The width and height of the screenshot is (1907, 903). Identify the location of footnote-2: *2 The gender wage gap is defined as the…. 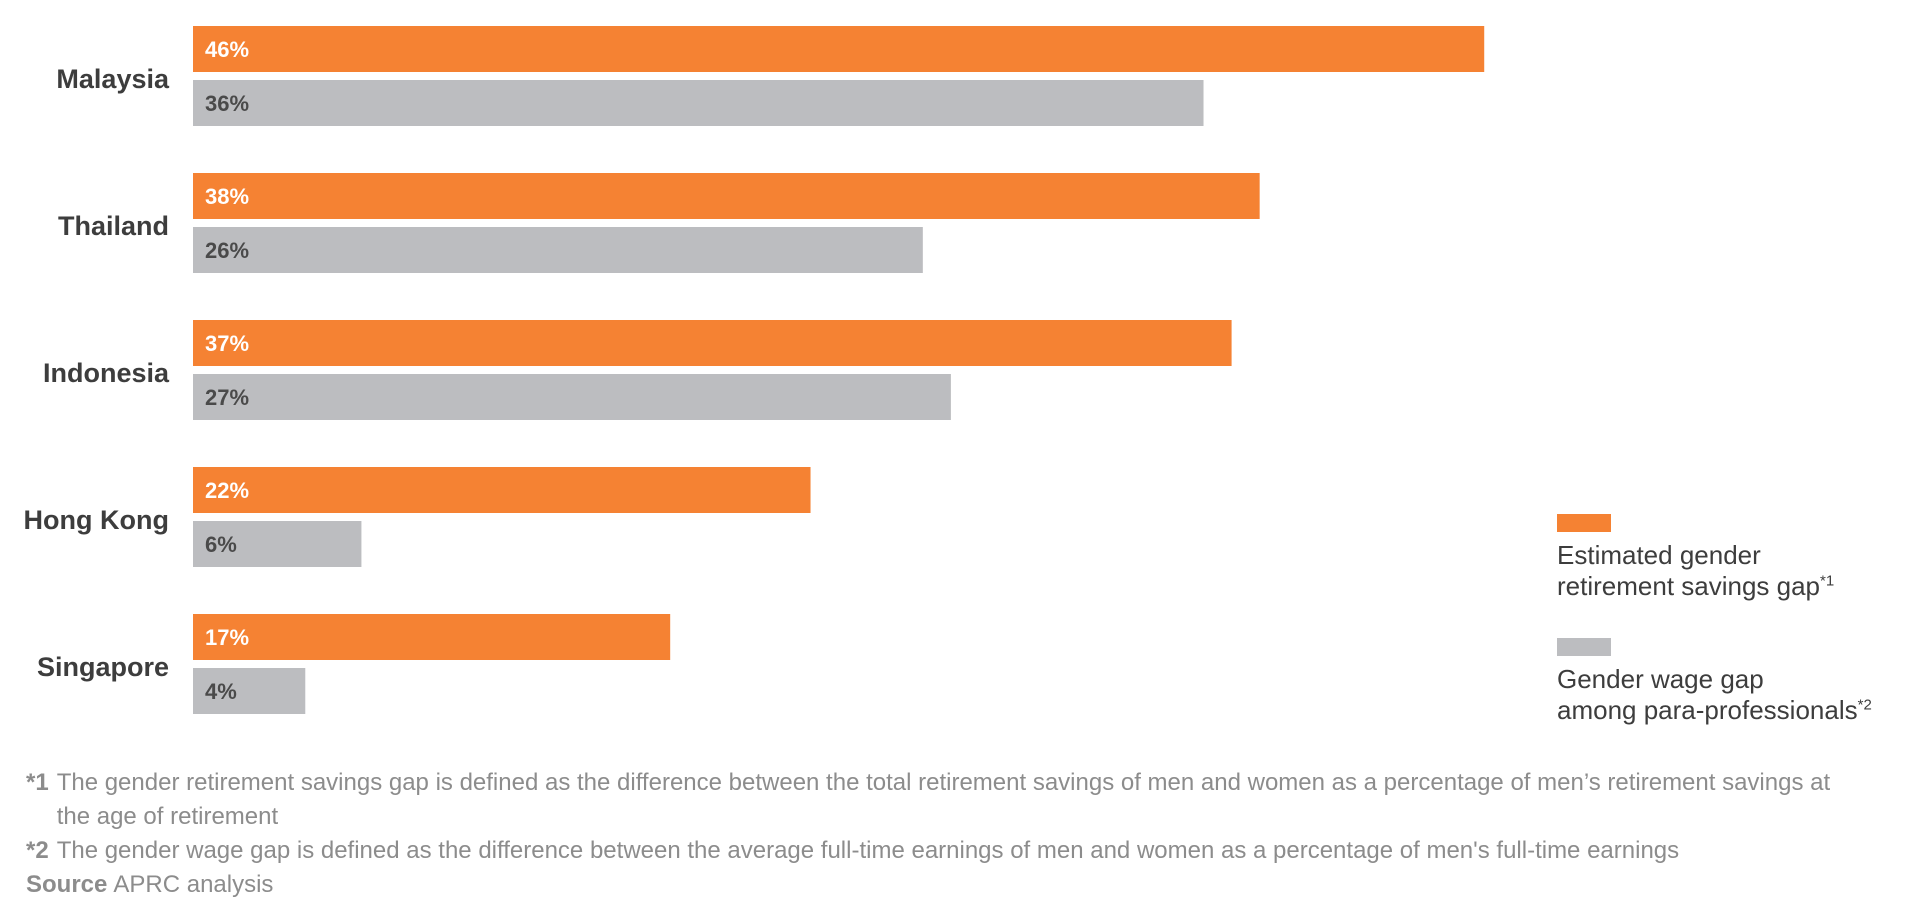
(946, 851).